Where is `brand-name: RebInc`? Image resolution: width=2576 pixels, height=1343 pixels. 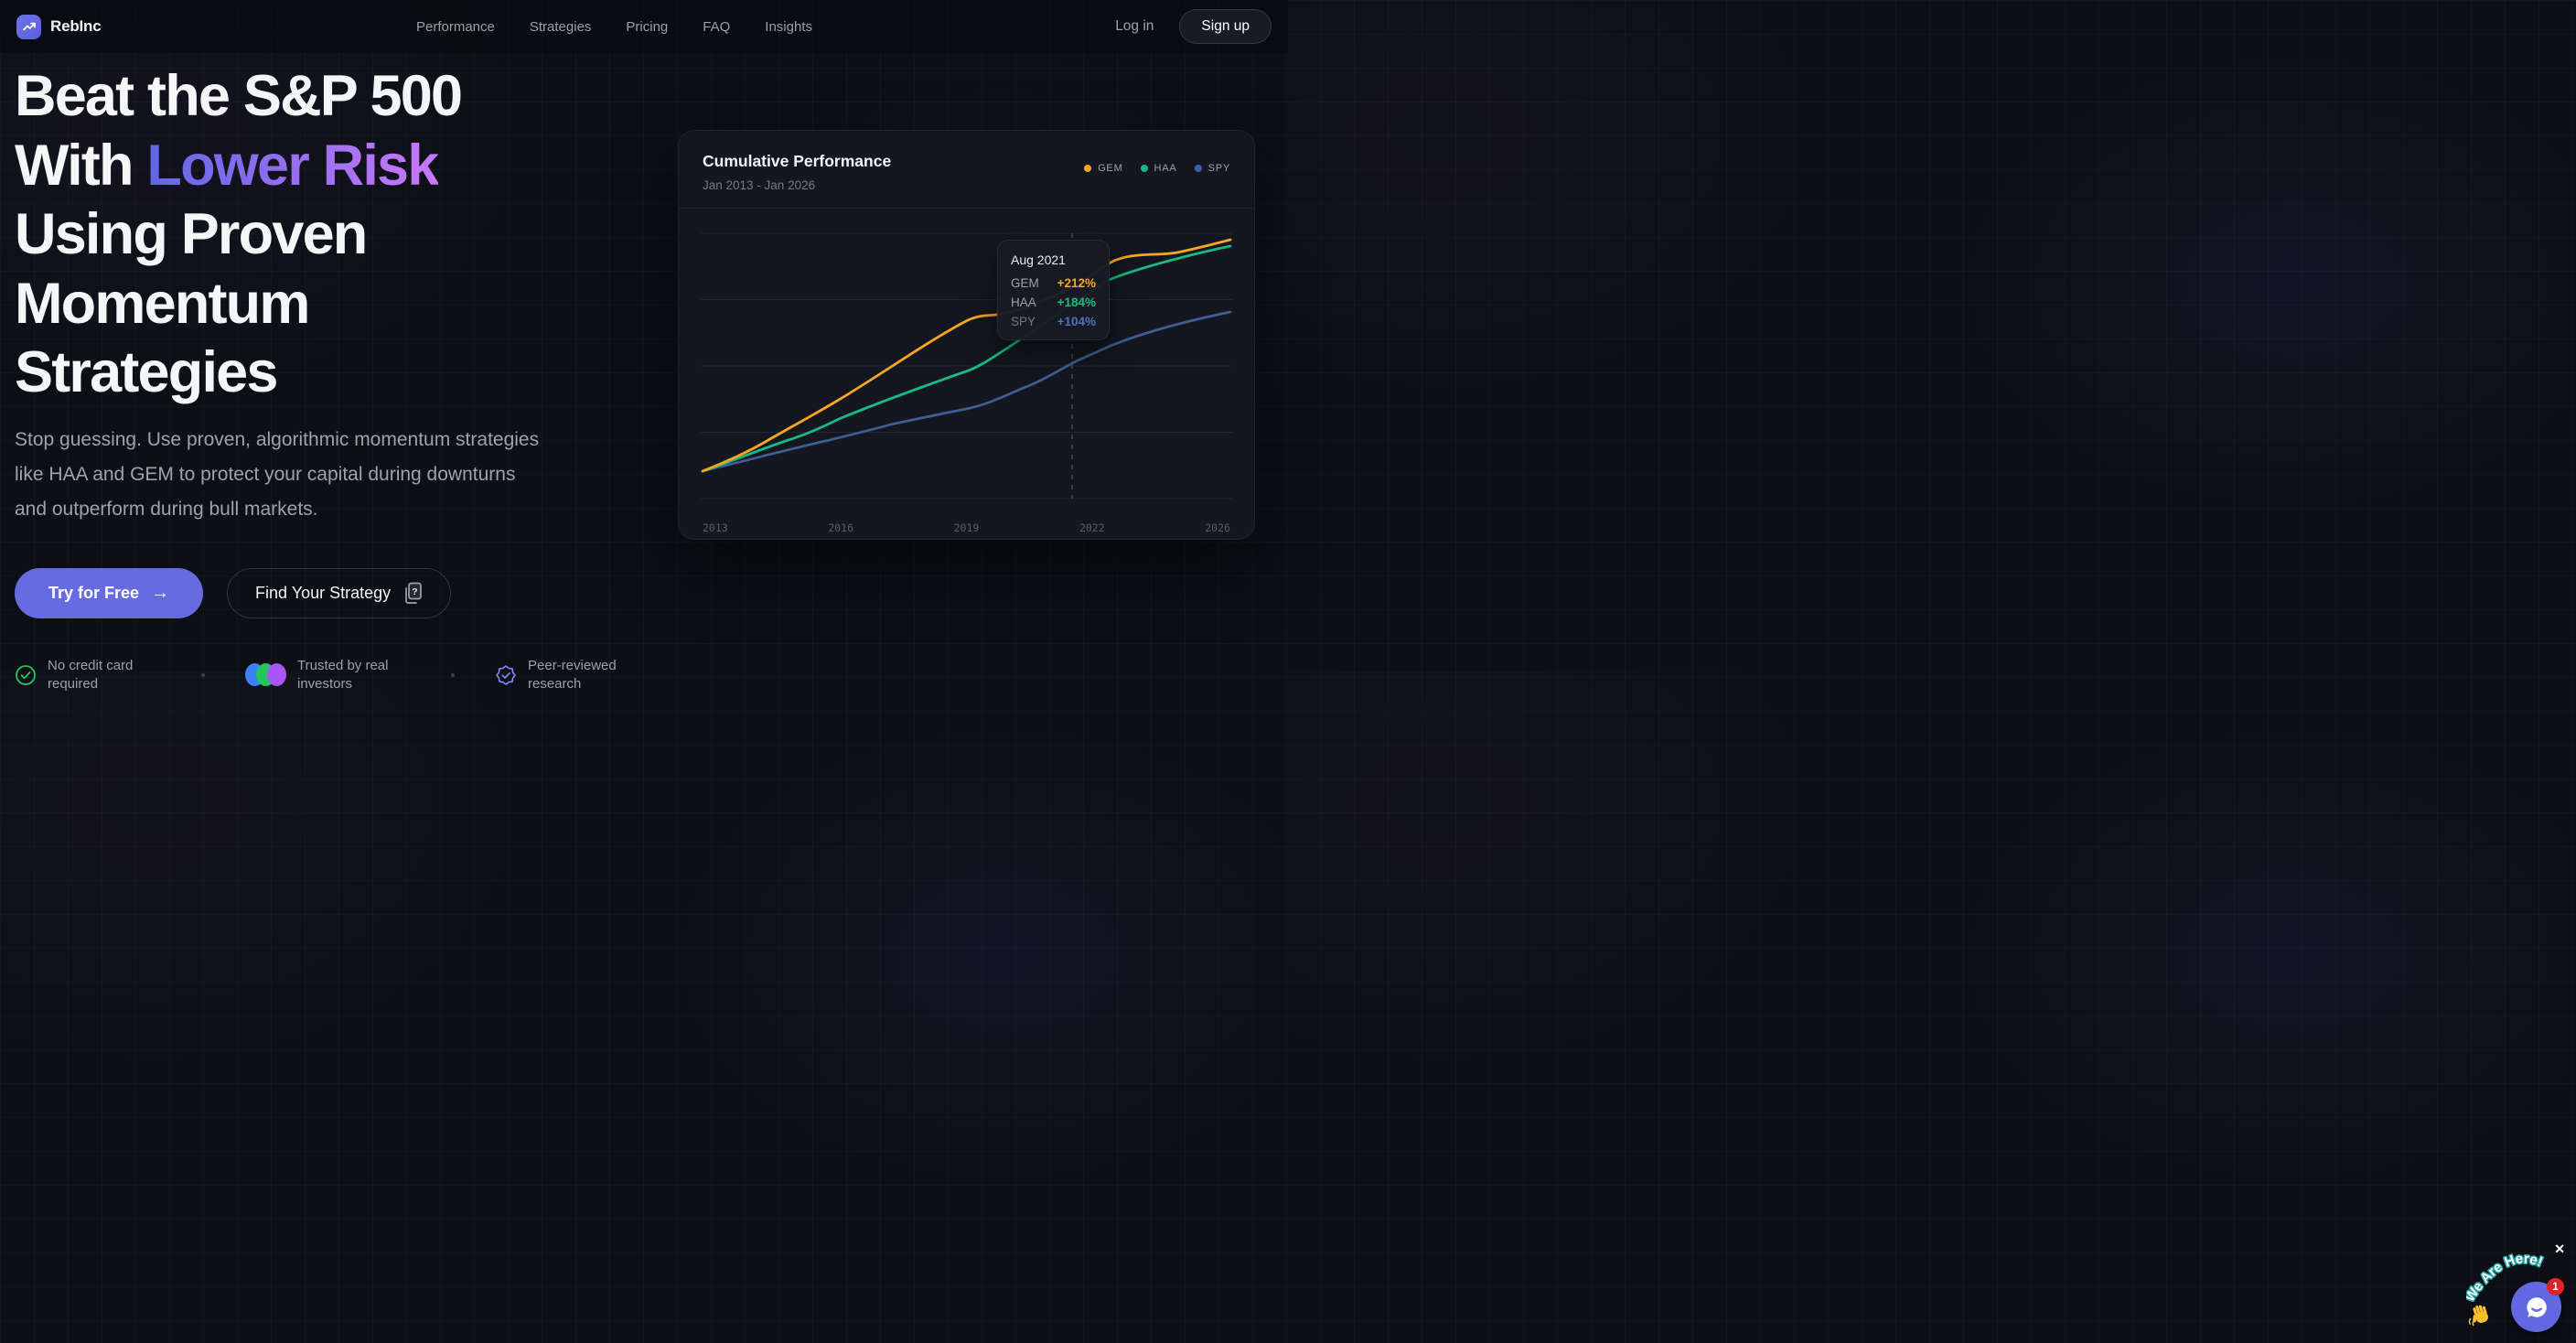 brand-name: RebInc is located at coordinates (76, 26).